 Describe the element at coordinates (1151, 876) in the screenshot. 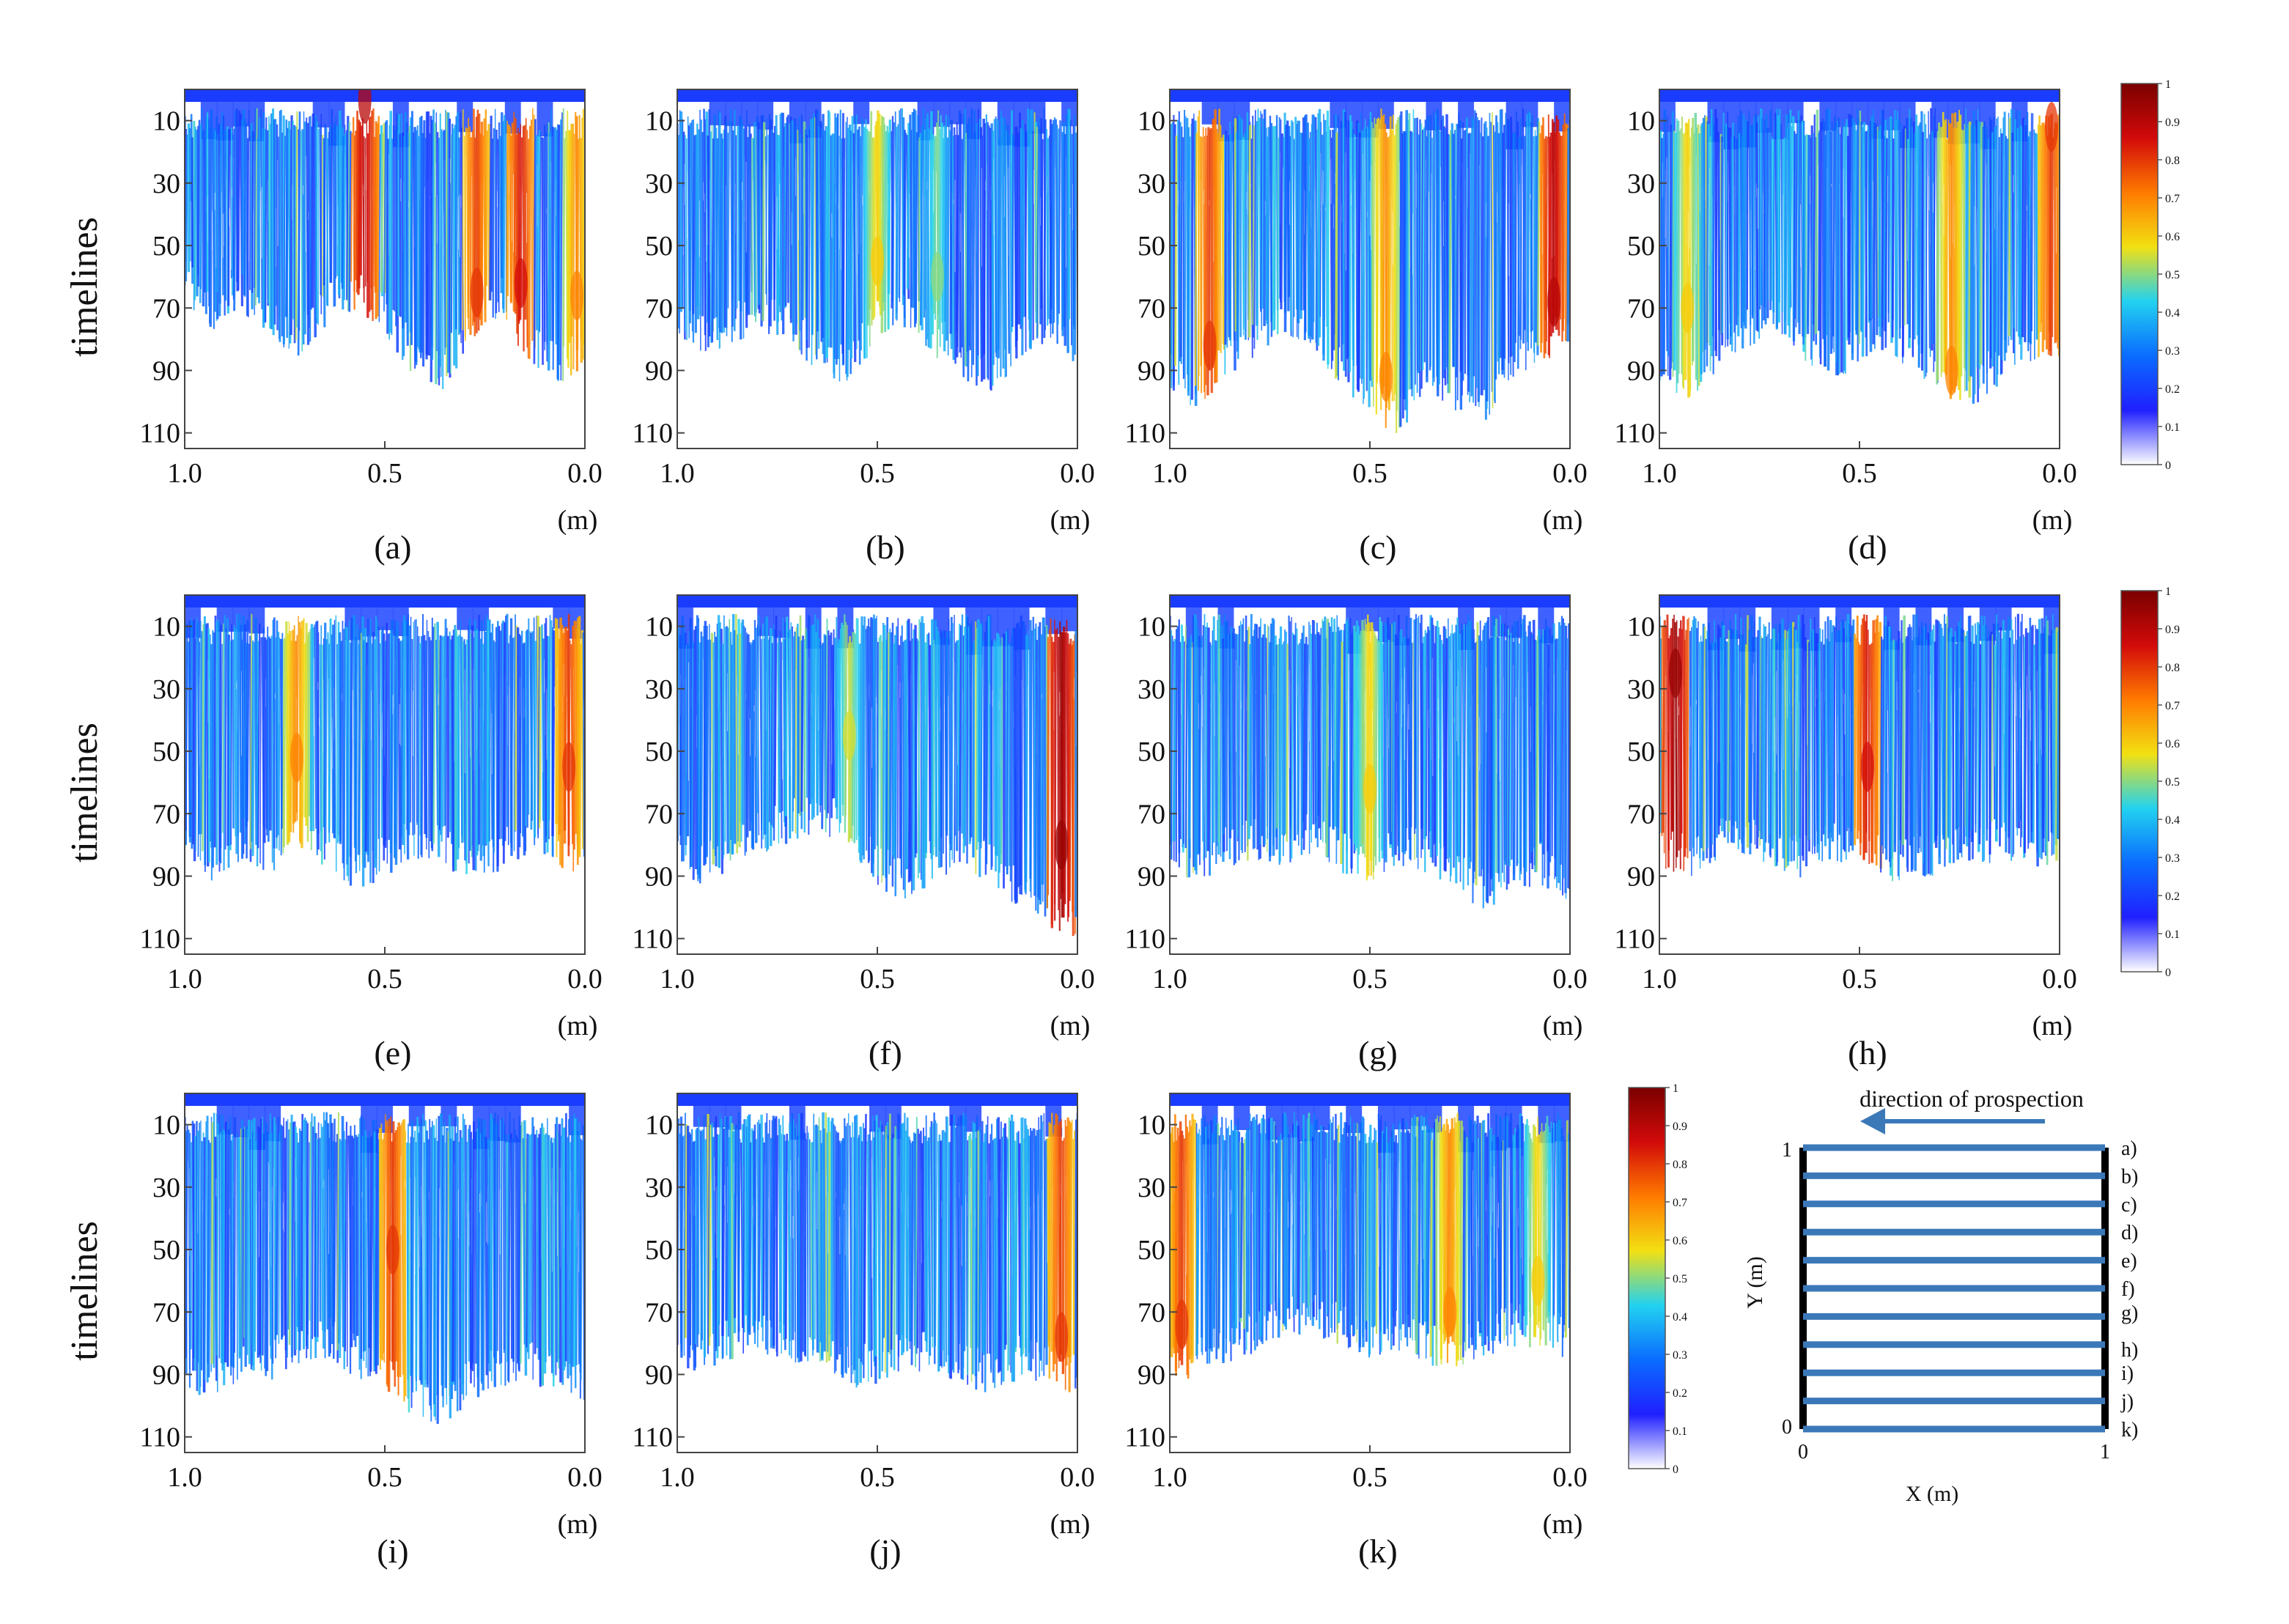

I see `y-tick-label: 90` at that location.